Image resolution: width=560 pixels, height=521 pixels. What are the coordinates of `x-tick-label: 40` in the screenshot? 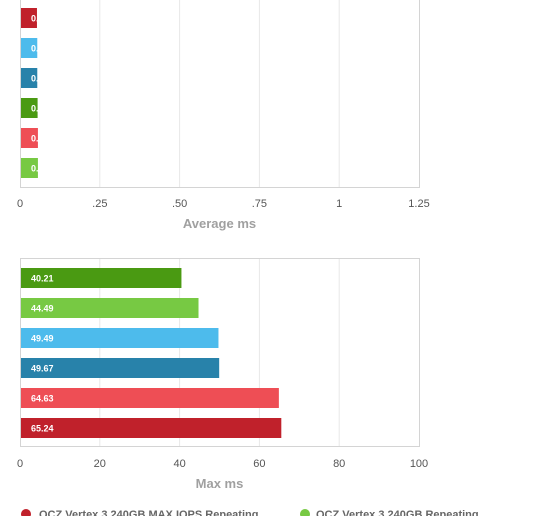 It's located at (179, 464).